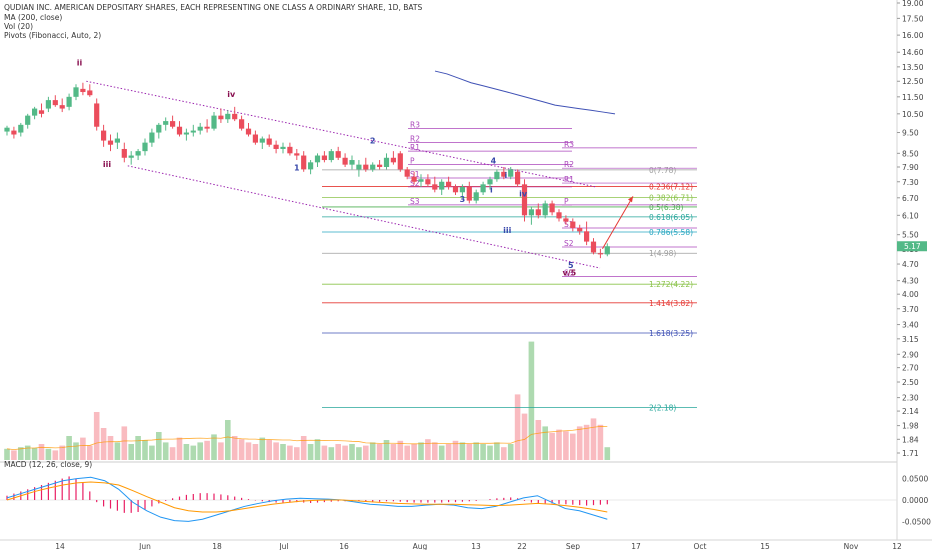 The width and height of the screenshot is (932, 554). I want to click on wave-label: 4, so click(494, 160).